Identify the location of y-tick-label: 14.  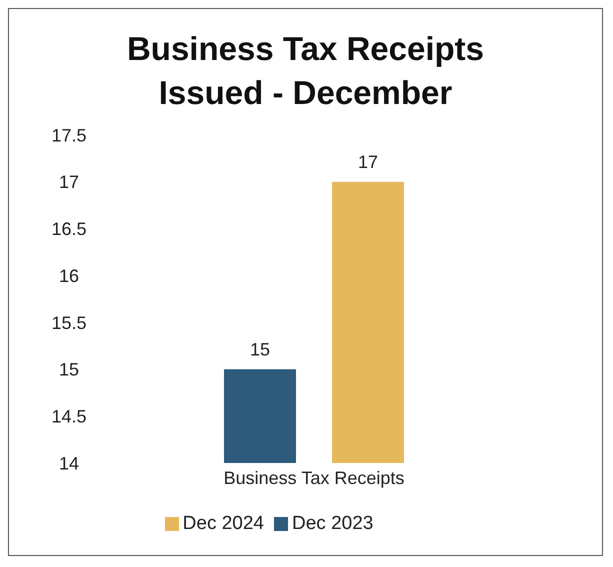
(69, 463).